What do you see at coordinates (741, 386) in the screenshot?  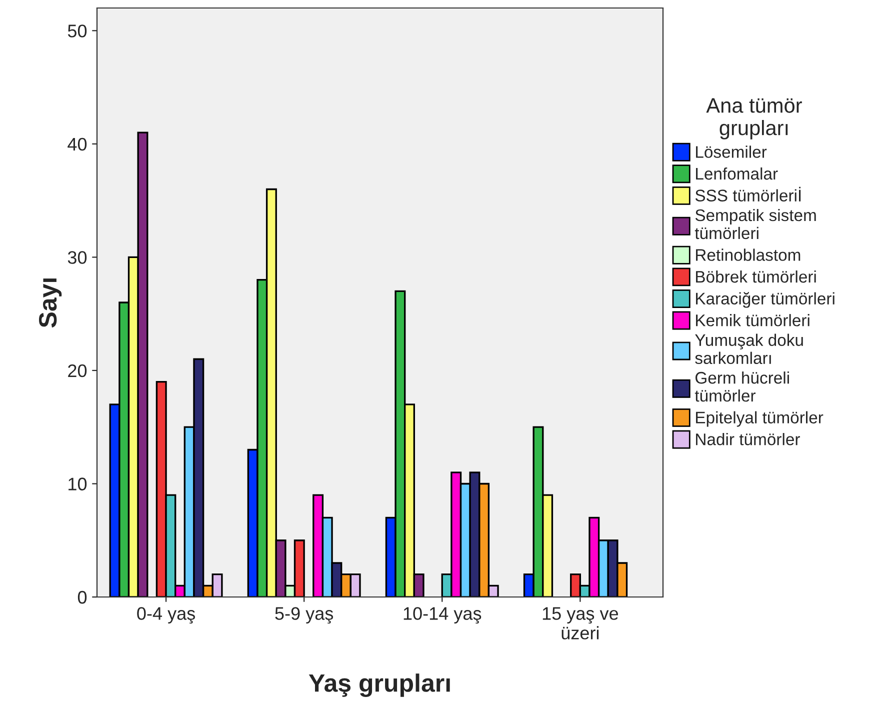 I see `legend-label: Germ hücreli tümörler` at bounding box center [741, 386].